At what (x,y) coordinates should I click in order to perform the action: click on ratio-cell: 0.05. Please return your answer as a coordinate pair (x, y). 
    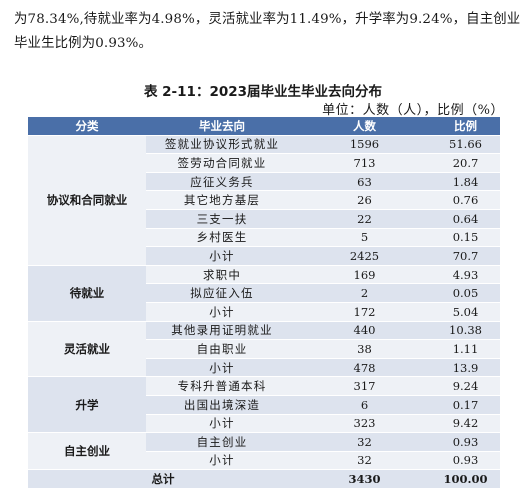
    Looking at the image, I should click on (465, 293).